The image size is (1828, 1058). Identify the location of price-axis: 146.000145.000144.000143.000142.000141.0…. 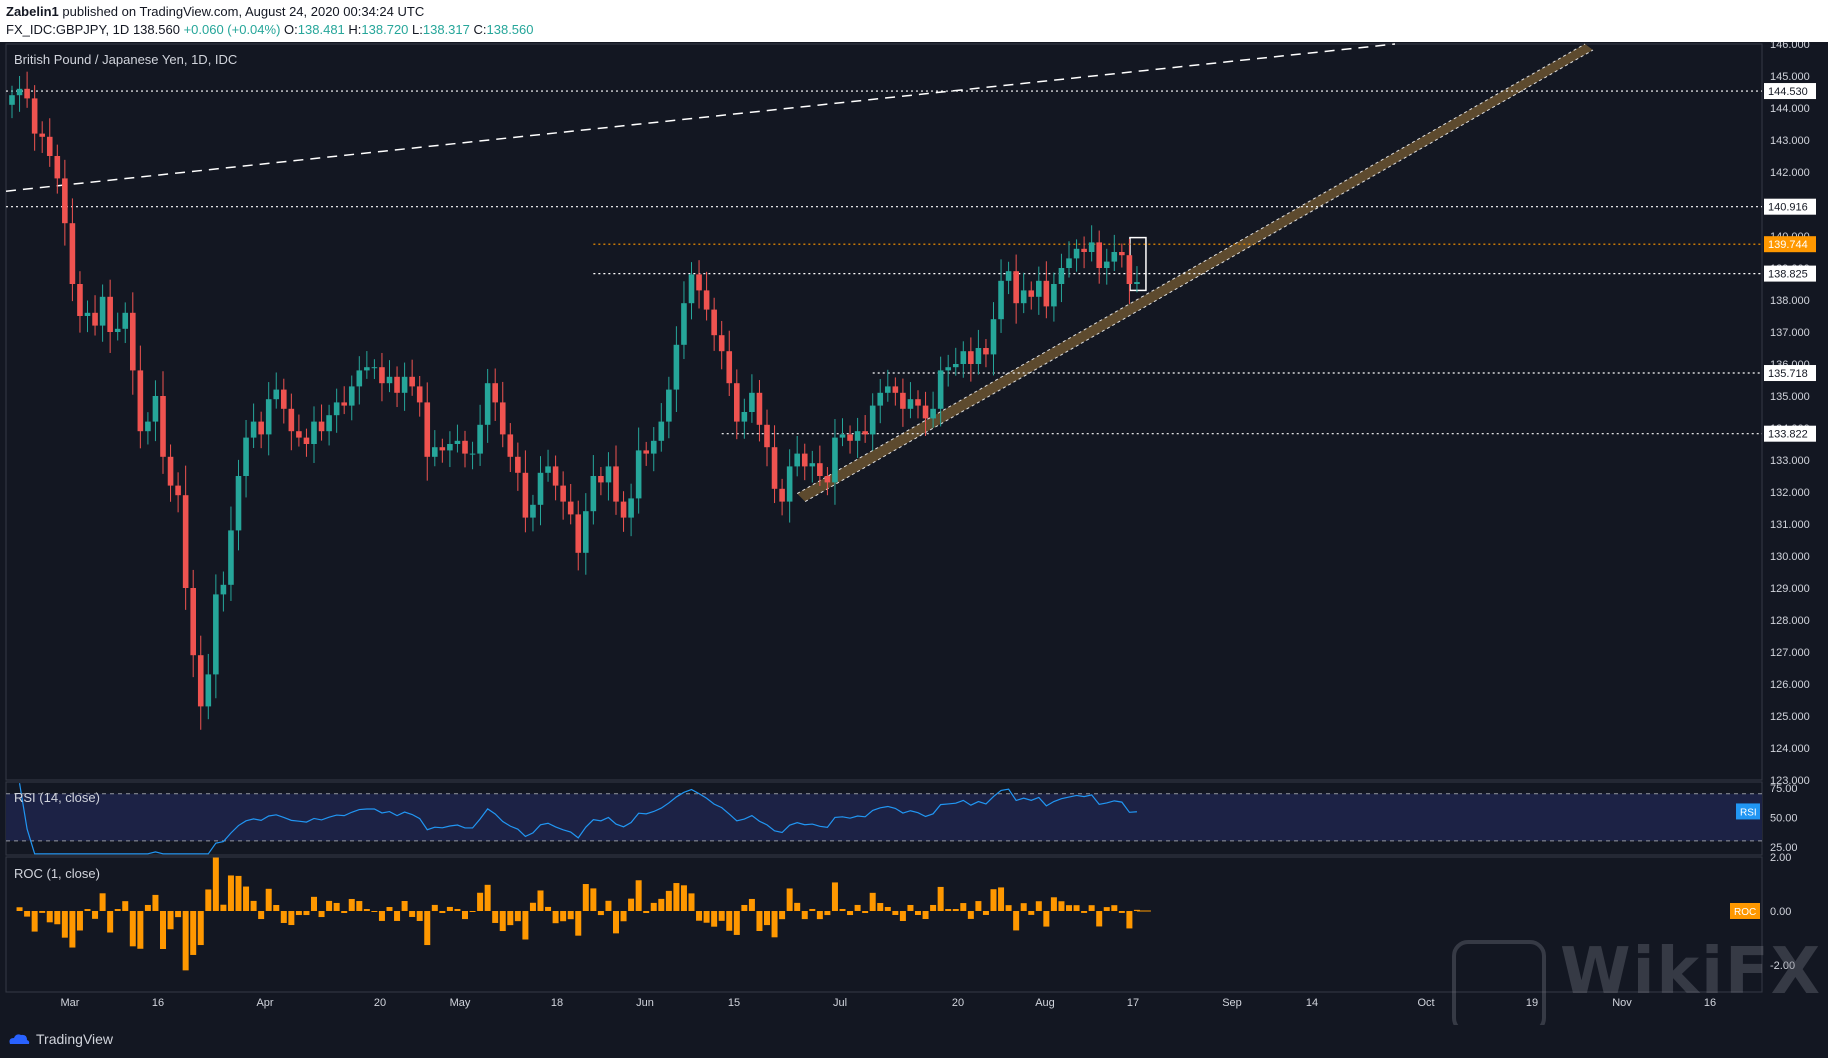
(1790, 414).